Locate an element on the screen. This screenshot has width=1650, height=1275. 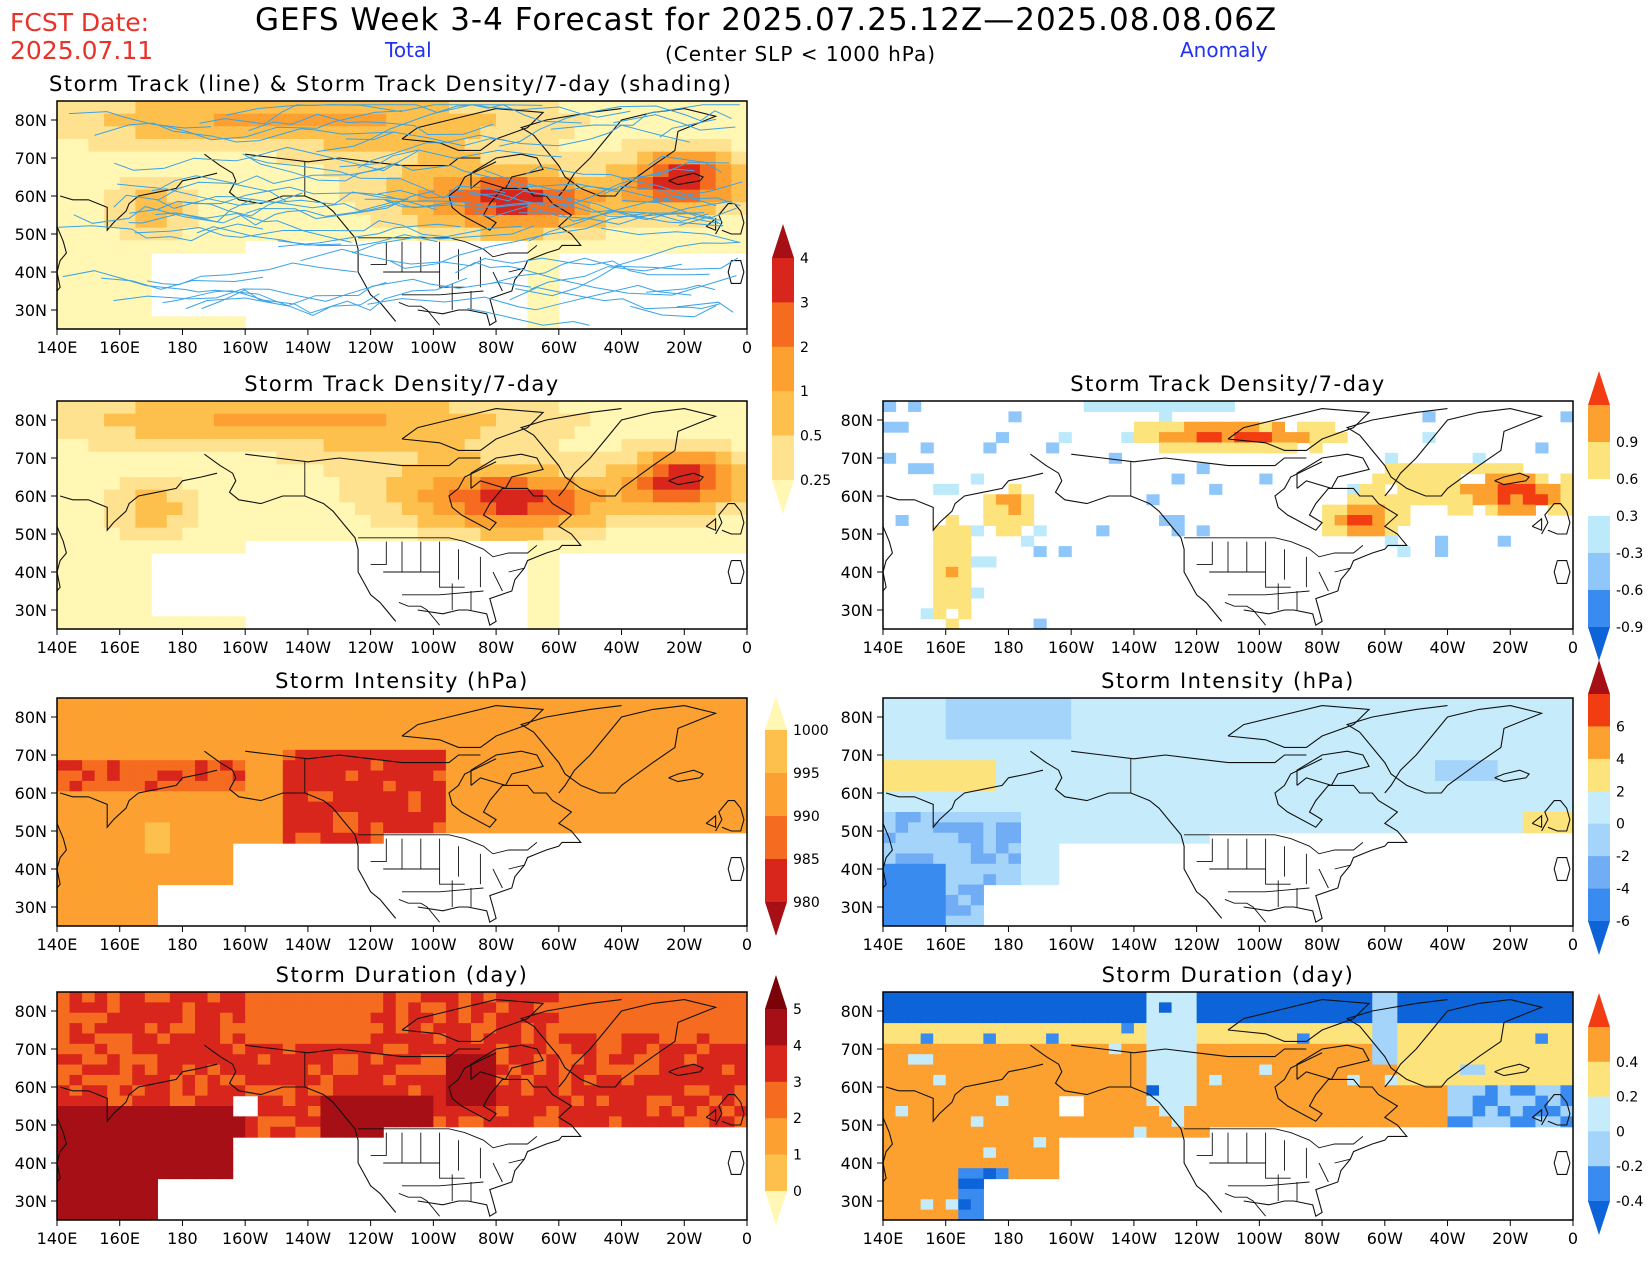
border-segment is located at coordinates (378, 850).